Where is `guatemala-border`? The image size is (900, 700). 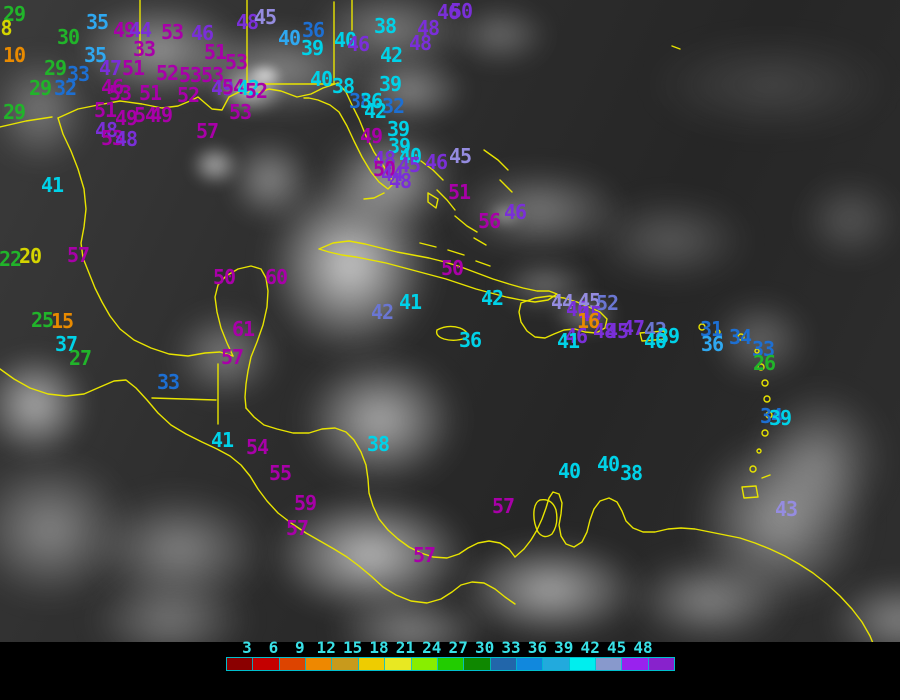
guatemala-border is located at coordinates (185, 394).